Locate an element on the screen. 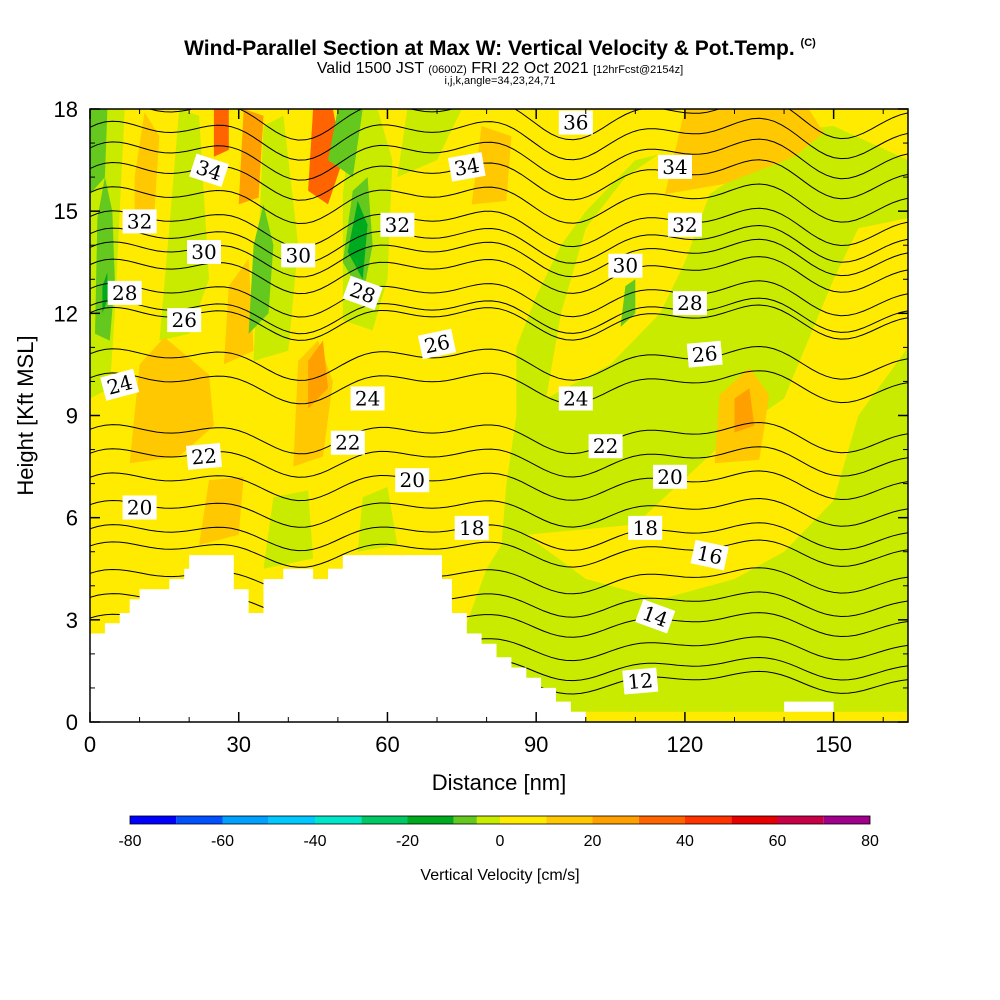 Image resolution: width=1000 pixels, height=1000 pixels. contour-label-34: 34 is located at coordinates (675, 166).